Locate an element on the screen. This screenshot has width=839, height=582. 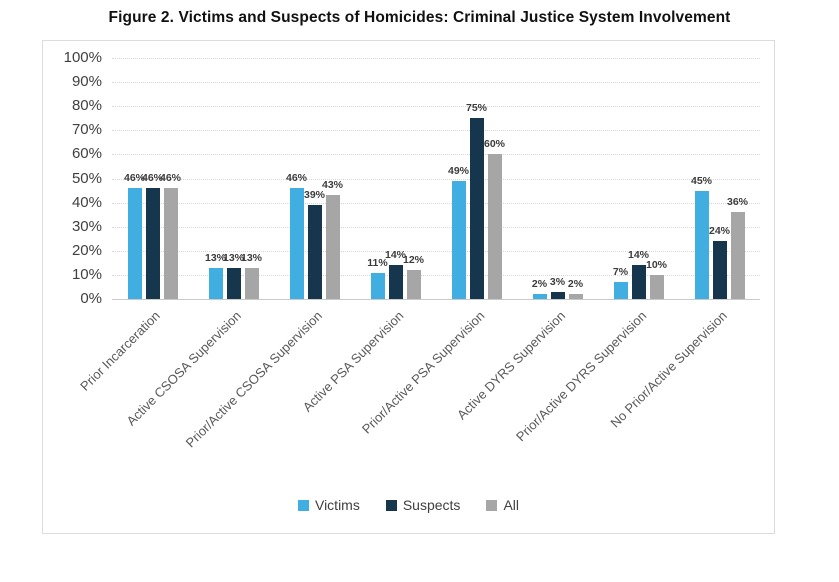
legend-item: Victims is located at coordinates (328, 505).